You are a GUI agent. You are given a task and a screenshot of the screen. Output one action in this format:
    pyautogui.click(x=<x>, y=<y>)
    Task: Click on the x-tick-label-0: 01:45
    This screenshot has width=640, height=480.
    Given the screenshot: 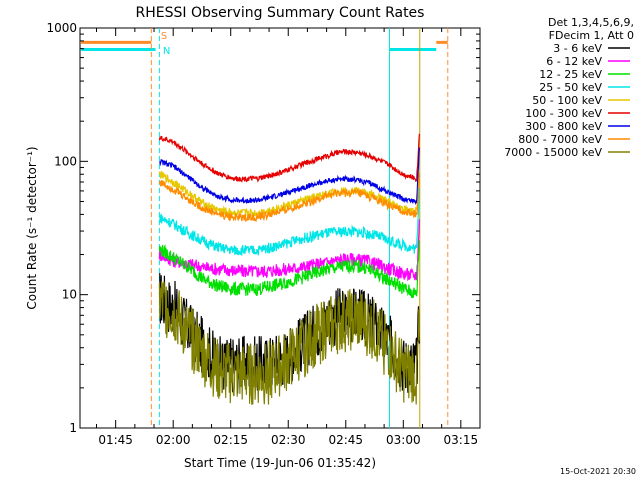 What is the action you would take?
    pyautogui.click(x=115, y=440)
    